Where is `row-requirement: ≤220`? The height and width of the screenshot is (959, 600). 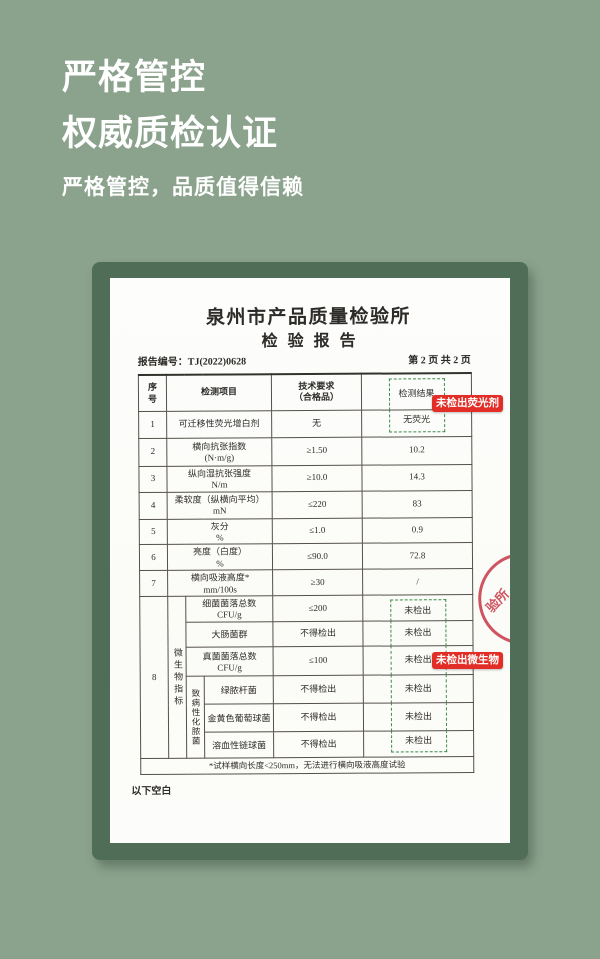 row-requirement: ≤220 is located at coordinates (317, 504).